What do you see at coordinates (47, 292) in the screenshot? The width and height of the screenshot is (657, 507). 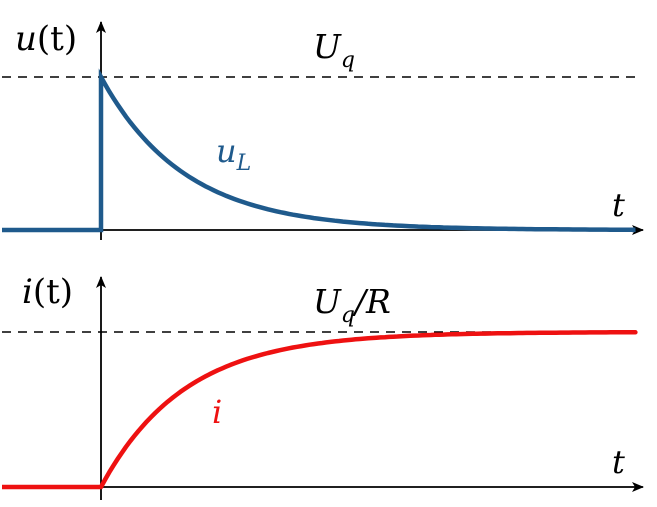 I see `bottom-y-axis-label: i(t)` at bounding box center [47, 292].